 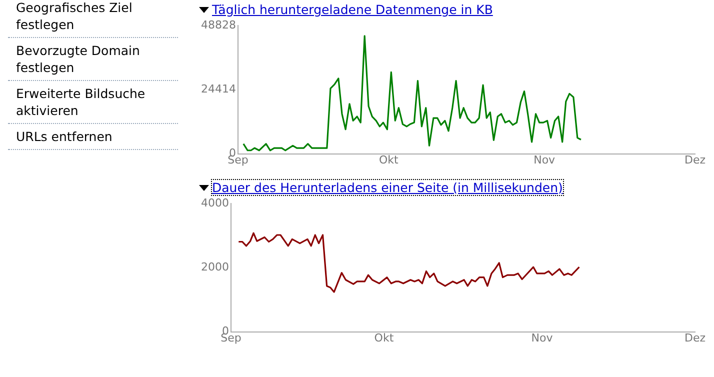 What do you see at coordinates (218, 89) in the screenshot?
I see `y-tick-label: 24414` at bounding box center [218, 89].